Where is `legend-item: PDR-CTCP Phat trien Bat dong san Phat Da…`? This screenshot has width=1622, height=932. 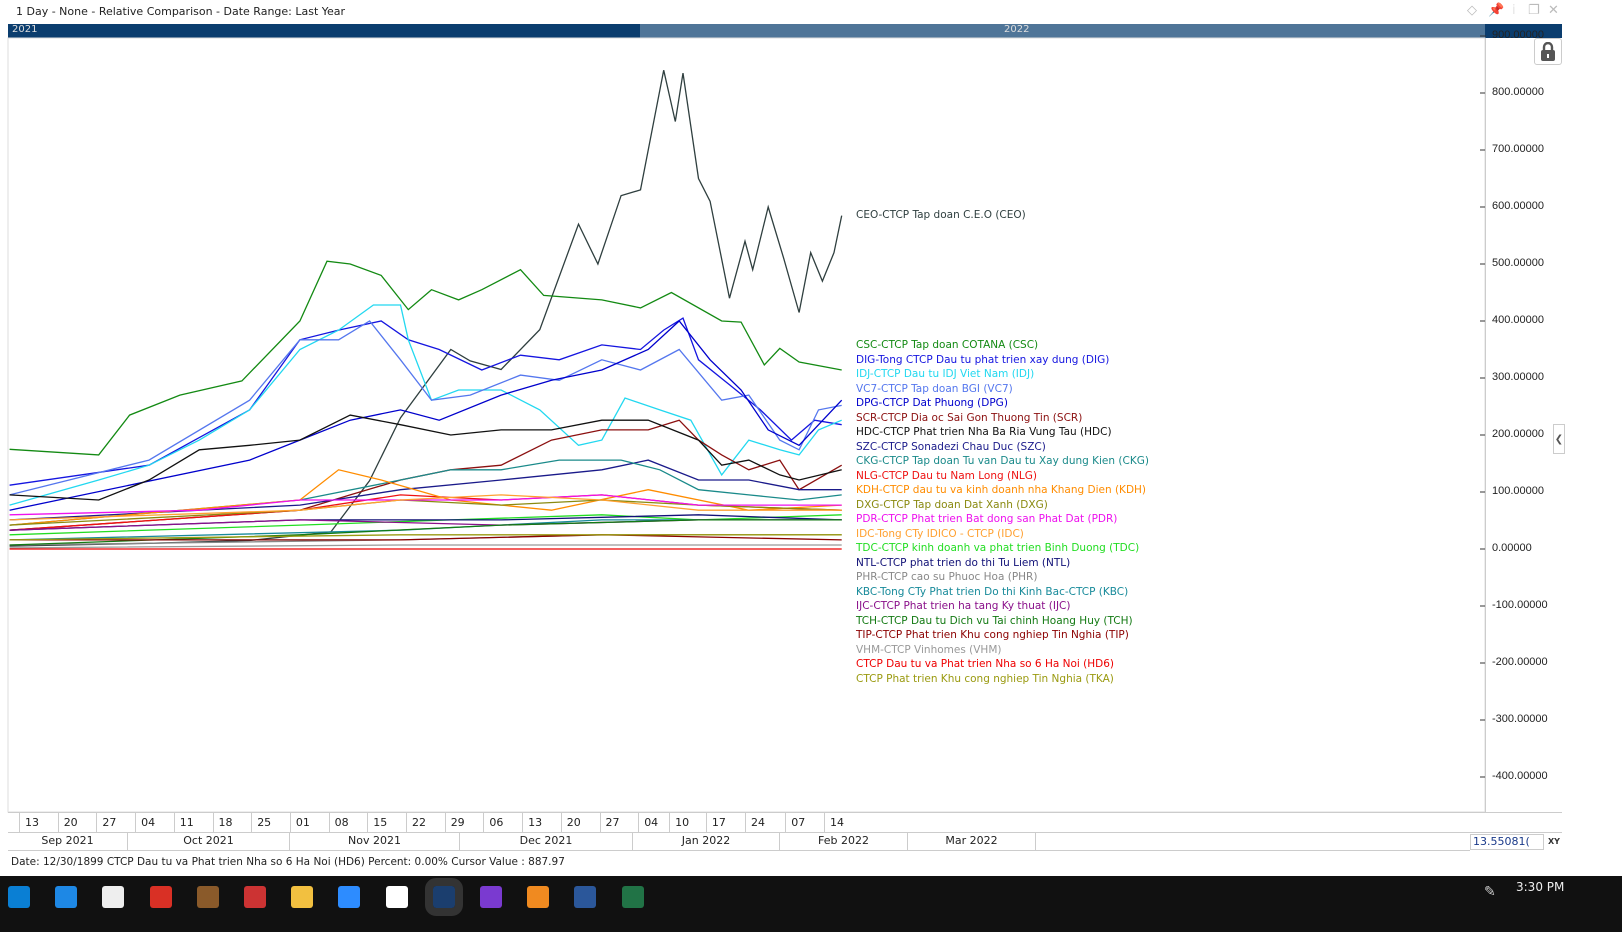
legend-item: PDR-CTCP Phat trien Bat dong san Phat Da… is located at coordinates (987, 519).